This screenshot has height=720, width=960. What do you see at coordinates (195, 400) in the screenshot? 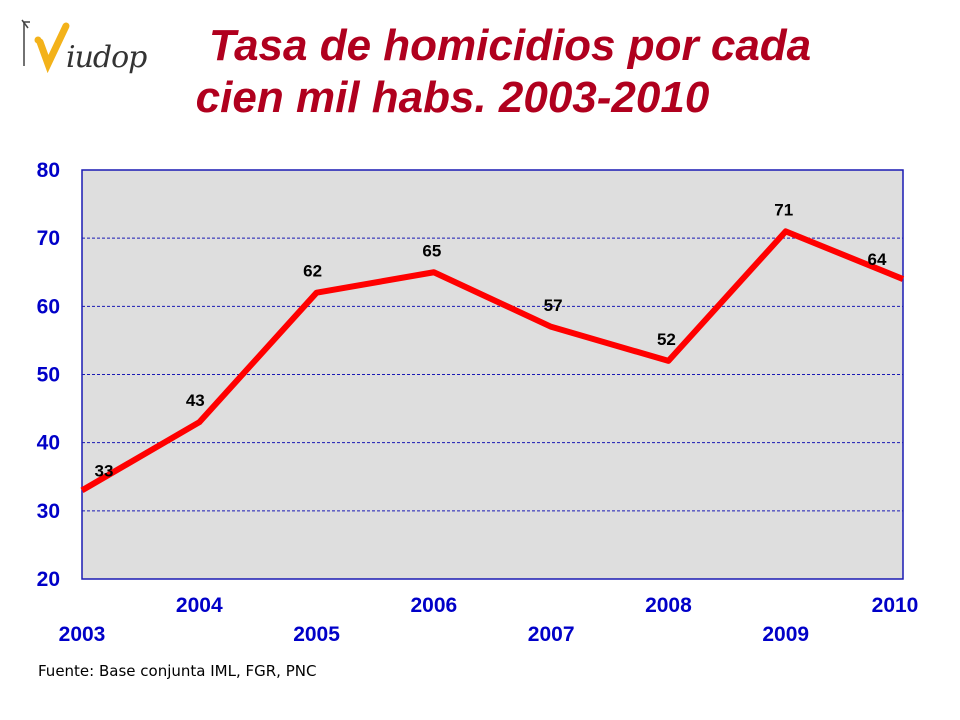
I see `data-label: 43` at bounding box center [195, 400].